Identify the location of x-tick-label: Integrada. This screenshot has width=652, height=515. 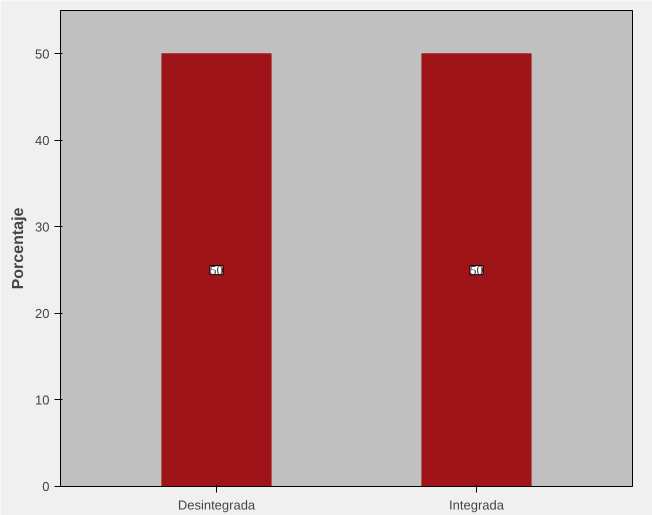
(477, 505).